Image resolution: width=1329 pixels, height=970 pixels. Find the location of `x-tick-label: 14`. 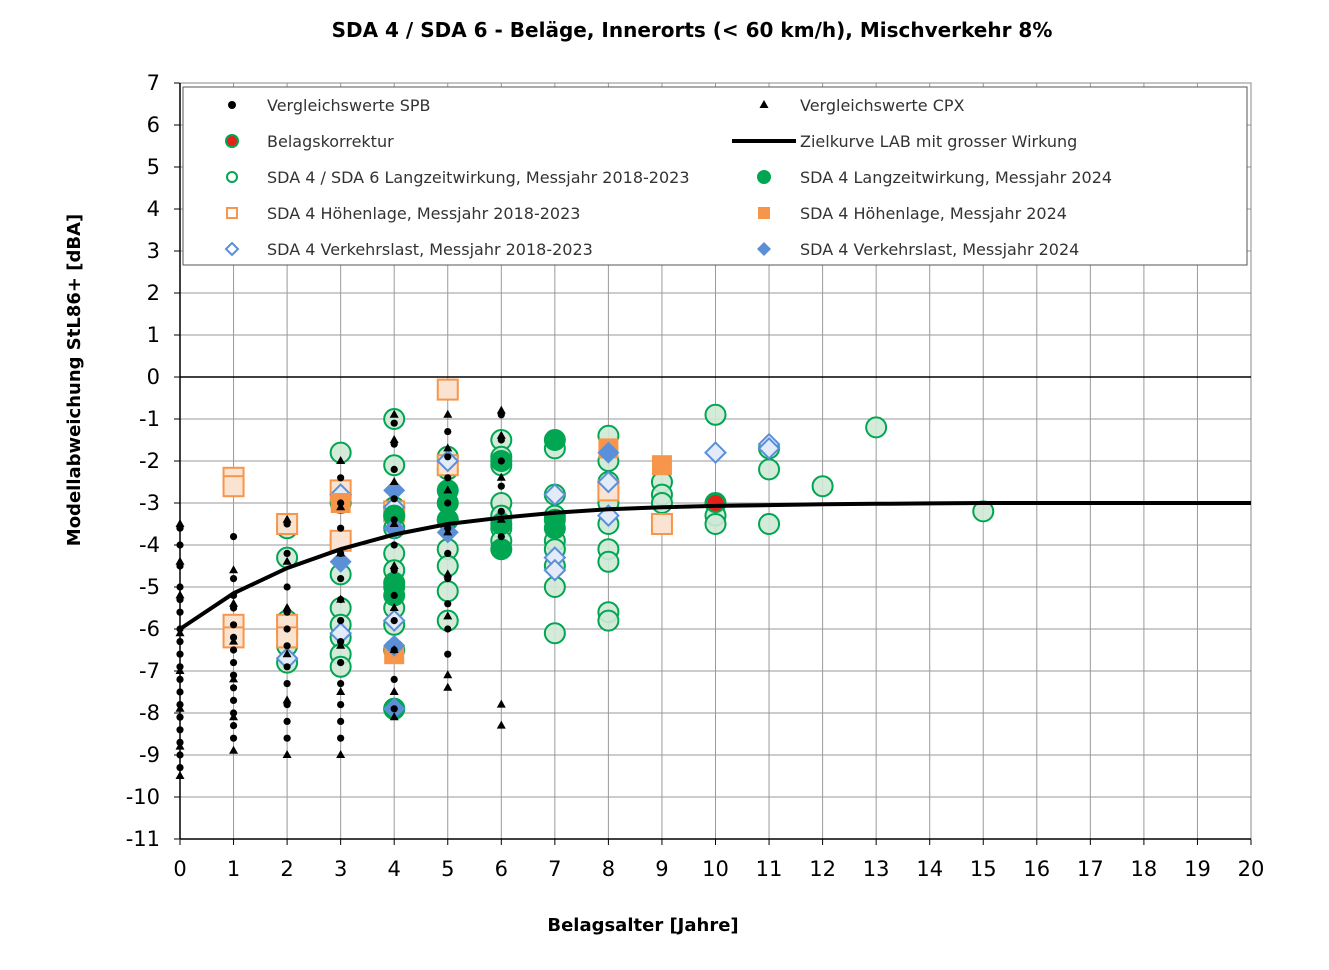

x-tick-label: 14 is located at coordinates (929, 869).